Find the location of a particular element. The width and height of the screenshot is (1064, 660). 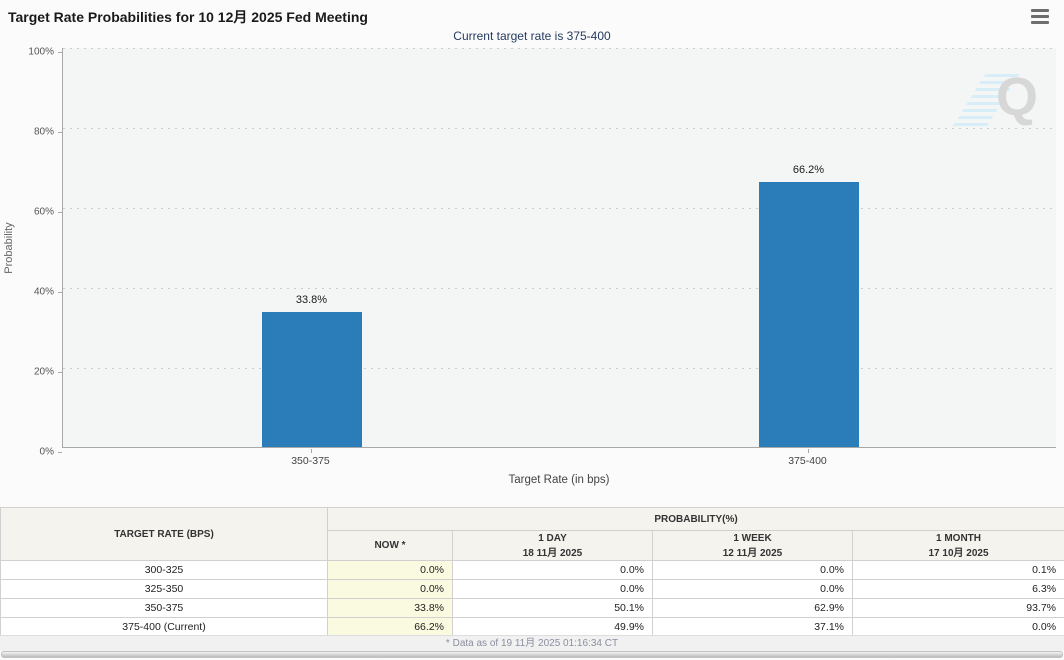

bar-value-label: 66.2% is located at coordinates (808, 170).